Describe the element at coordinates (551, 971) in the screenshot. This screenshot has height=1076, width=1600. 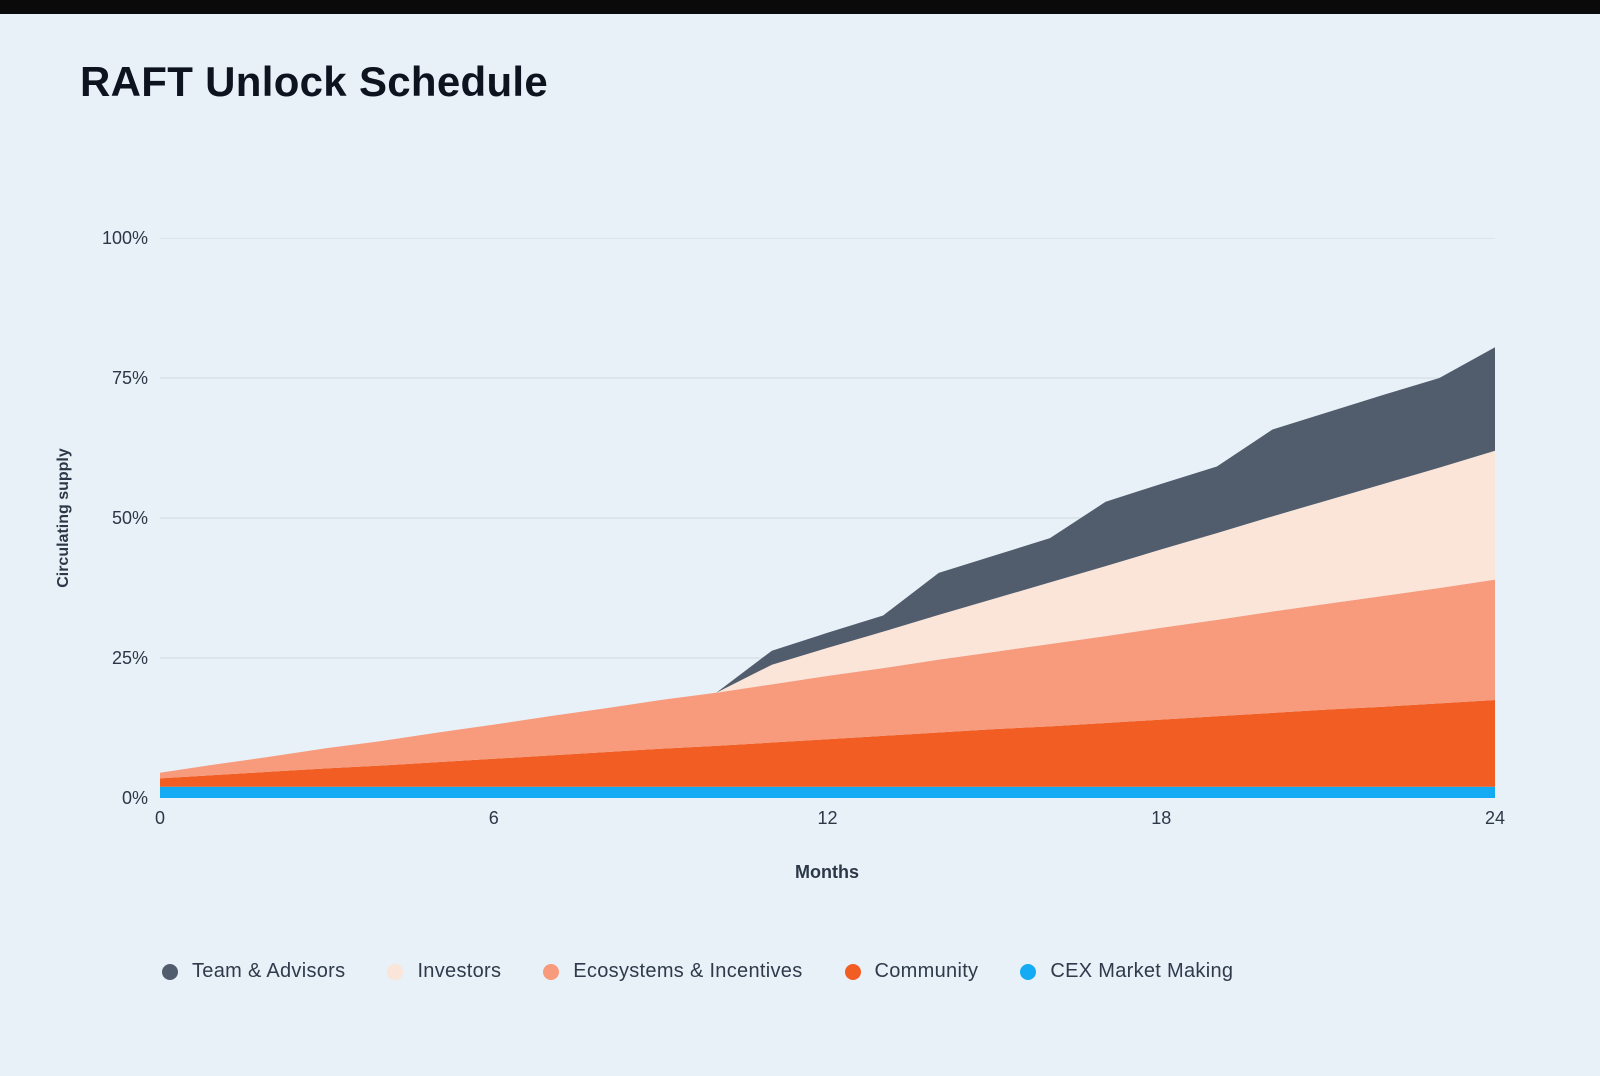
I see `legend-dot-ecosystems` at that location.